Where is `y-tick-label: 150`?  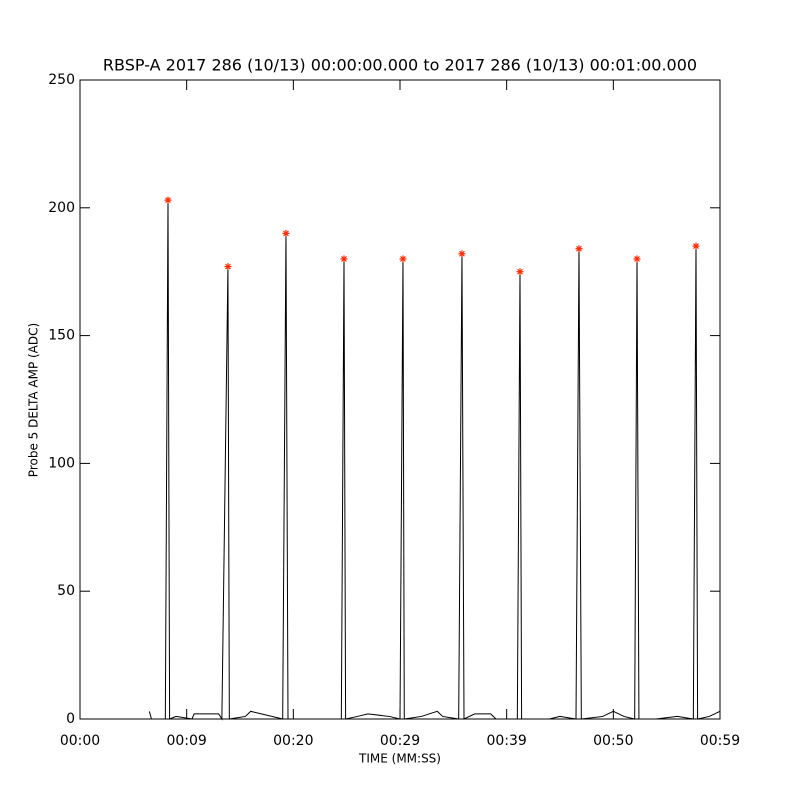 y-tick-label: 150 is located at coordinates (61, 336).